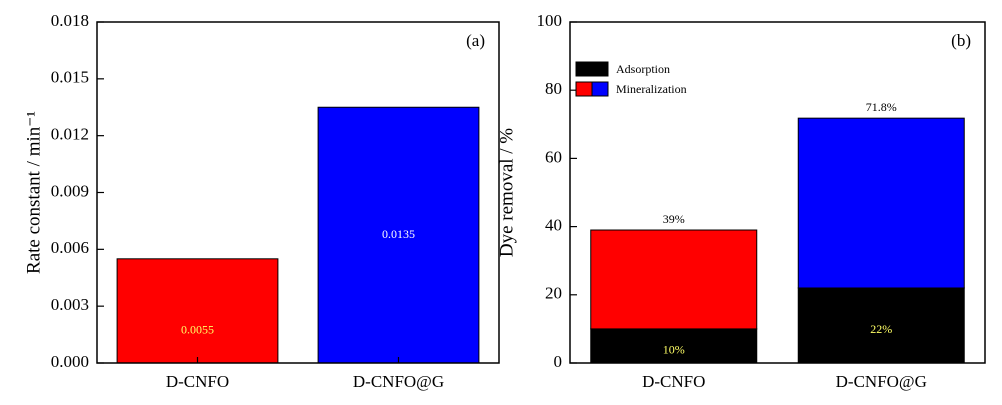 This screenshot has height=405, width=1002. I want to click on panel-label: (a), so click(475, 40).